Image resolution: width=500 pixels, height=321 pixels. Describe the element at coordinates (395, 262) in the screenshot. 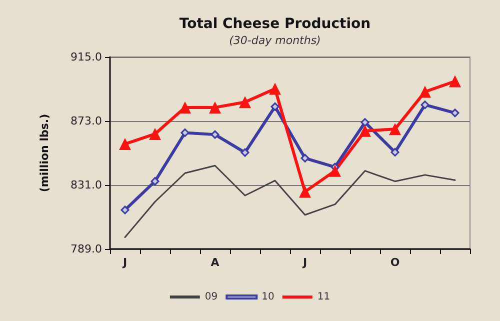

I see `x-tick-label: O` at that location.